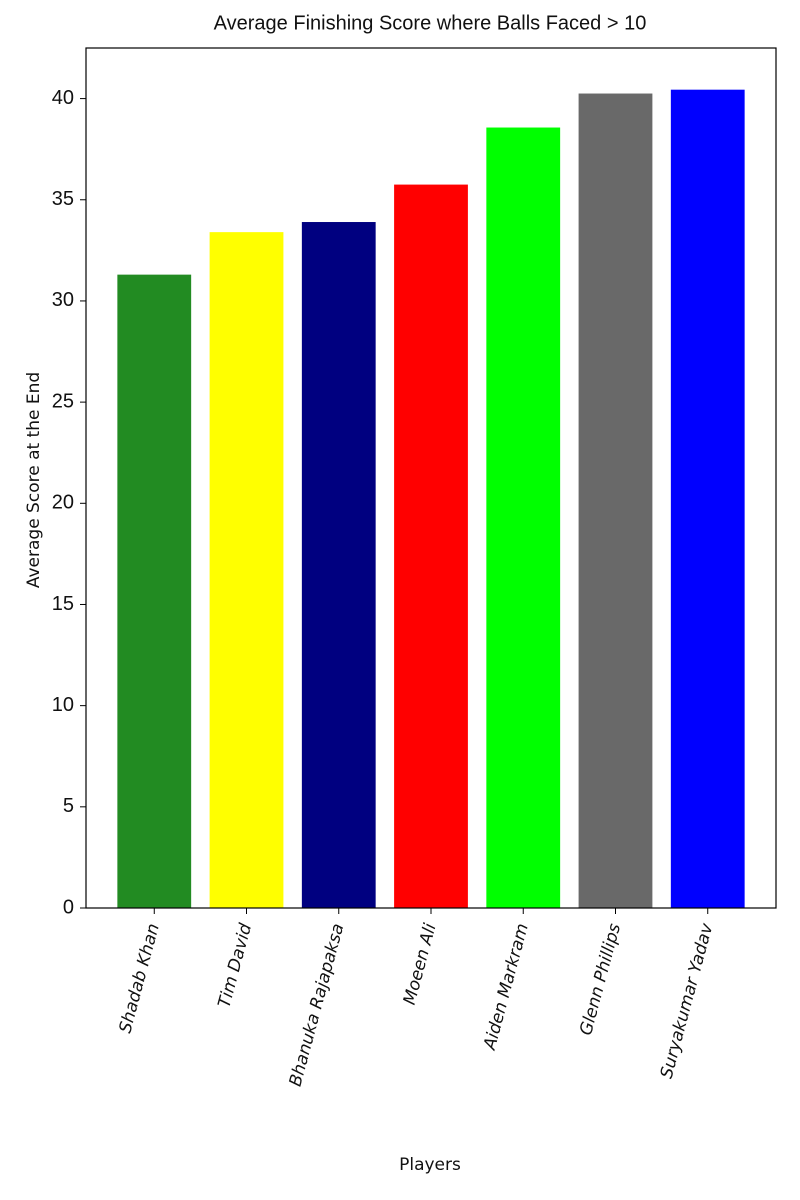 The height and width of the screenshot is (1200, 800). I want to click on y-tick-label: 5, so click(68, 806).